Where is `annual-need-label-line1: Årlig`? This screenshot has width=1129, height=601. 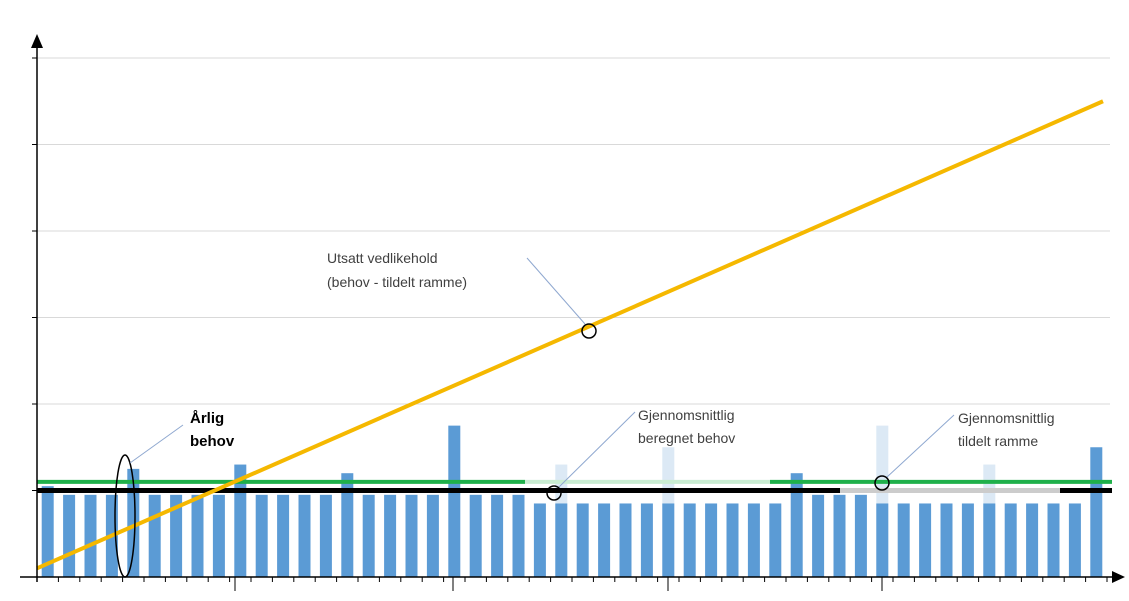 annual-need-label-line1: Årlig is located at coordinates (207, 418).